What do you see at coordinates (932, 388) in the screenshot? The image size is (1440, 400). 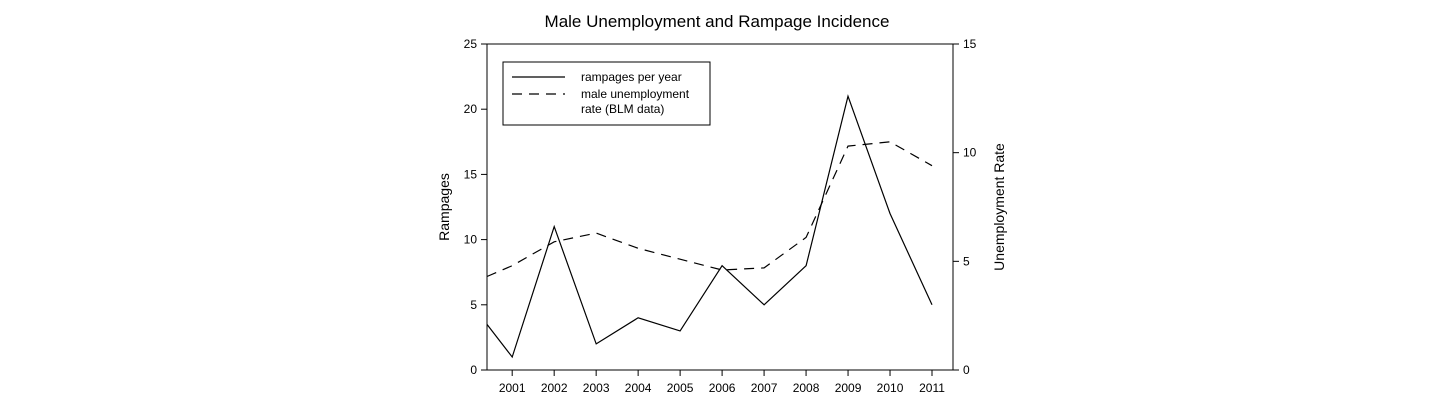 I see `x-tick-label: 2011` at bounding box center [932, 388].